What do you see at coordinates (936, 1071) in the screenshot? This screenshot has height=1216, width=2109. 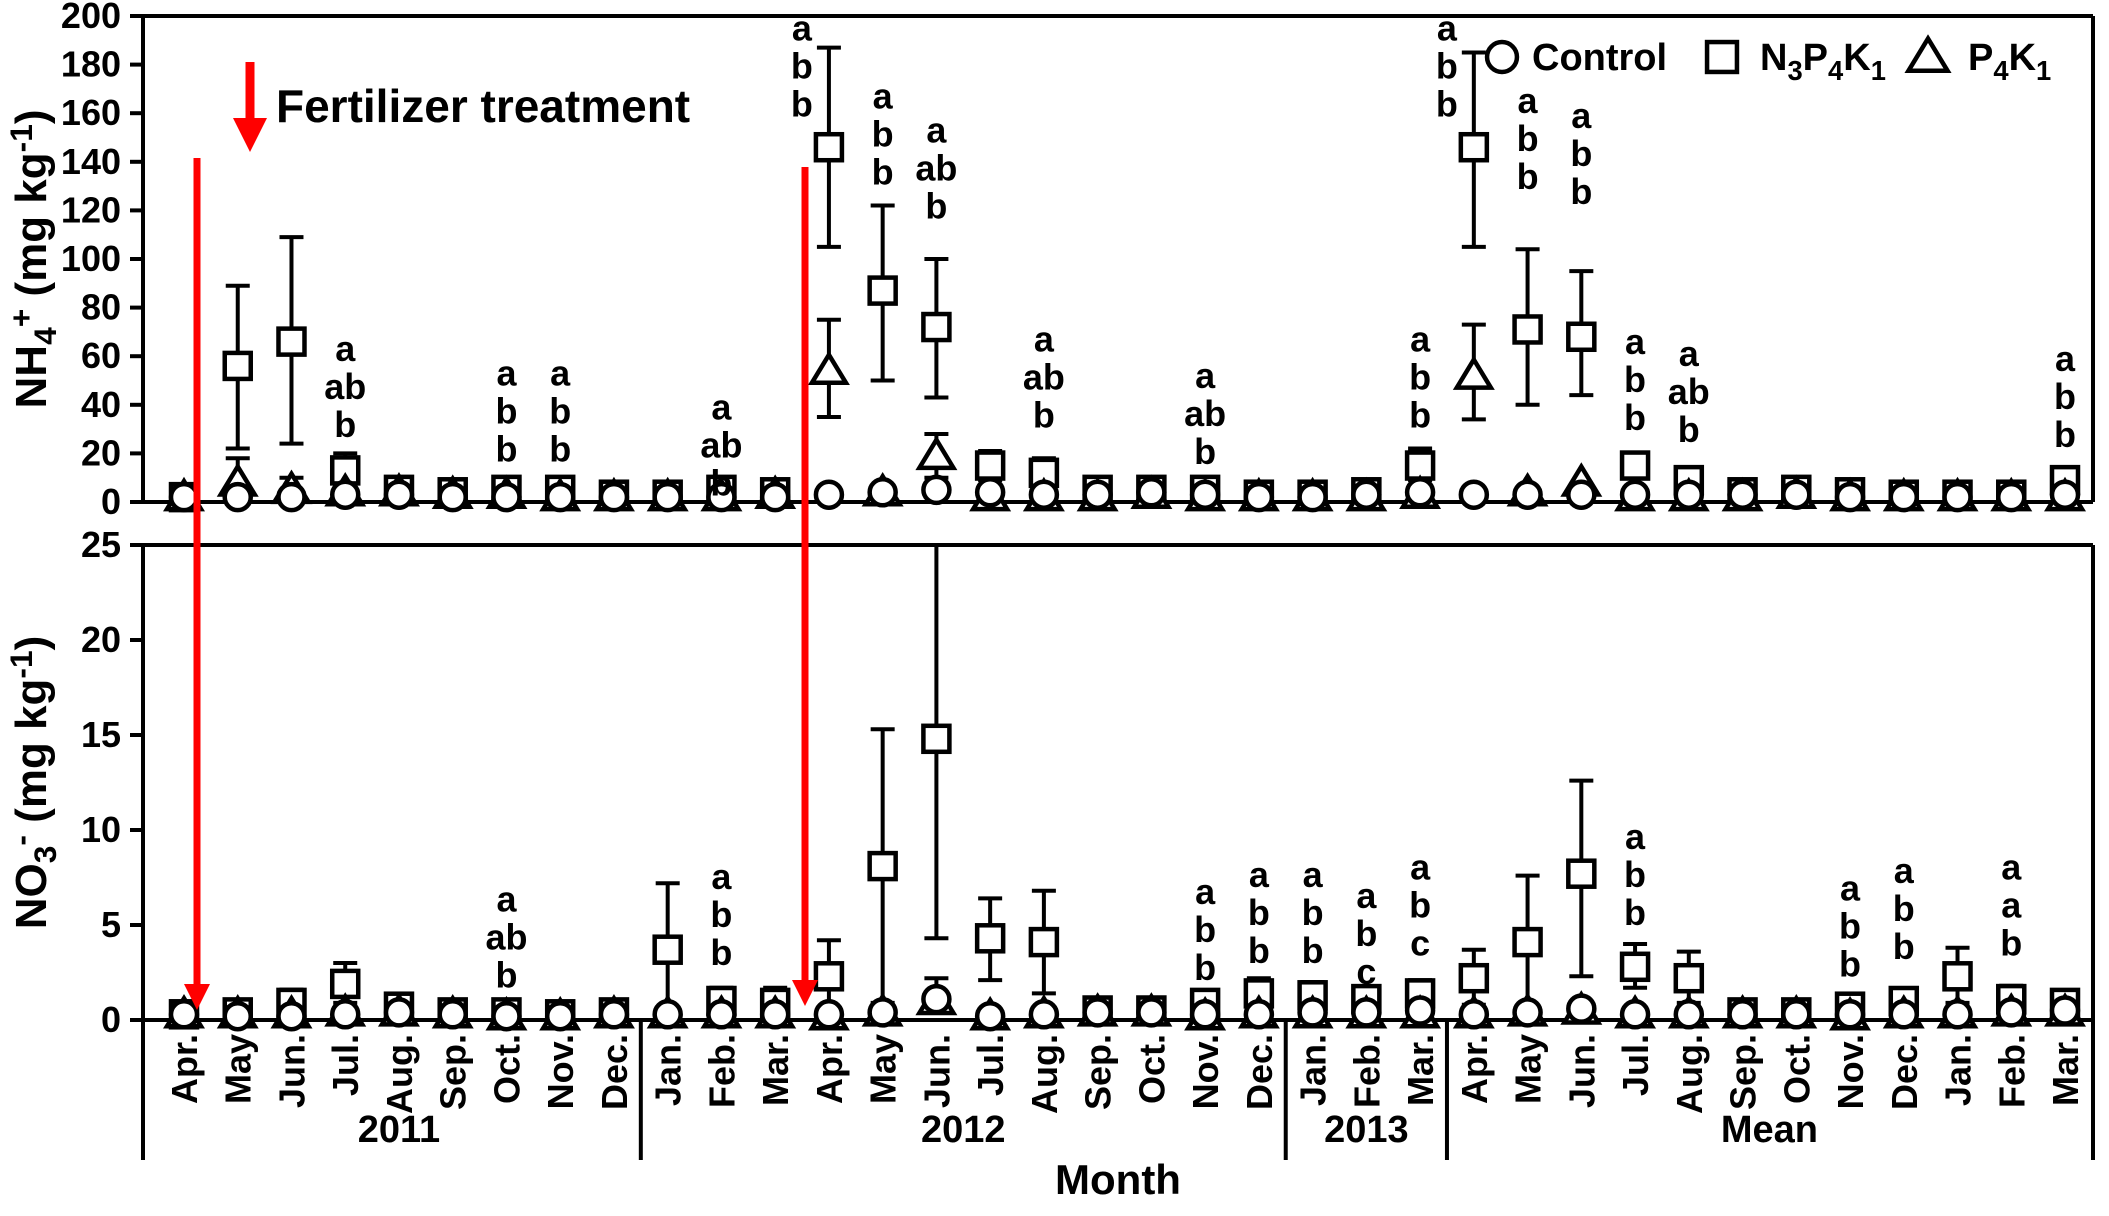 I see `month-label: Jun.` at bounding box center [936, 1071].